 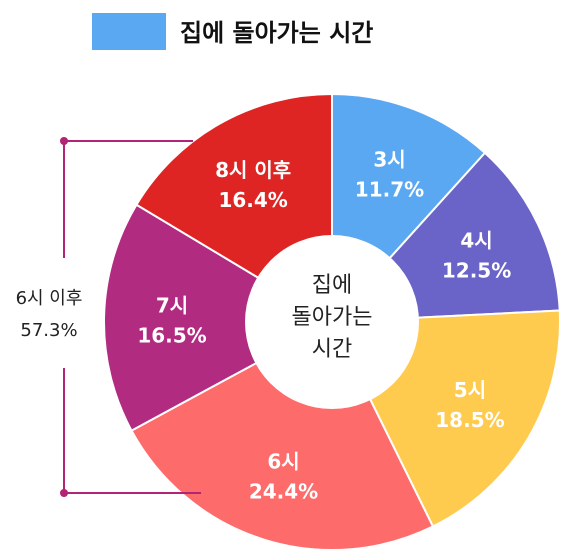 I want to click on slice-value-label-2: 12.5%, so click(x=476, y=270).